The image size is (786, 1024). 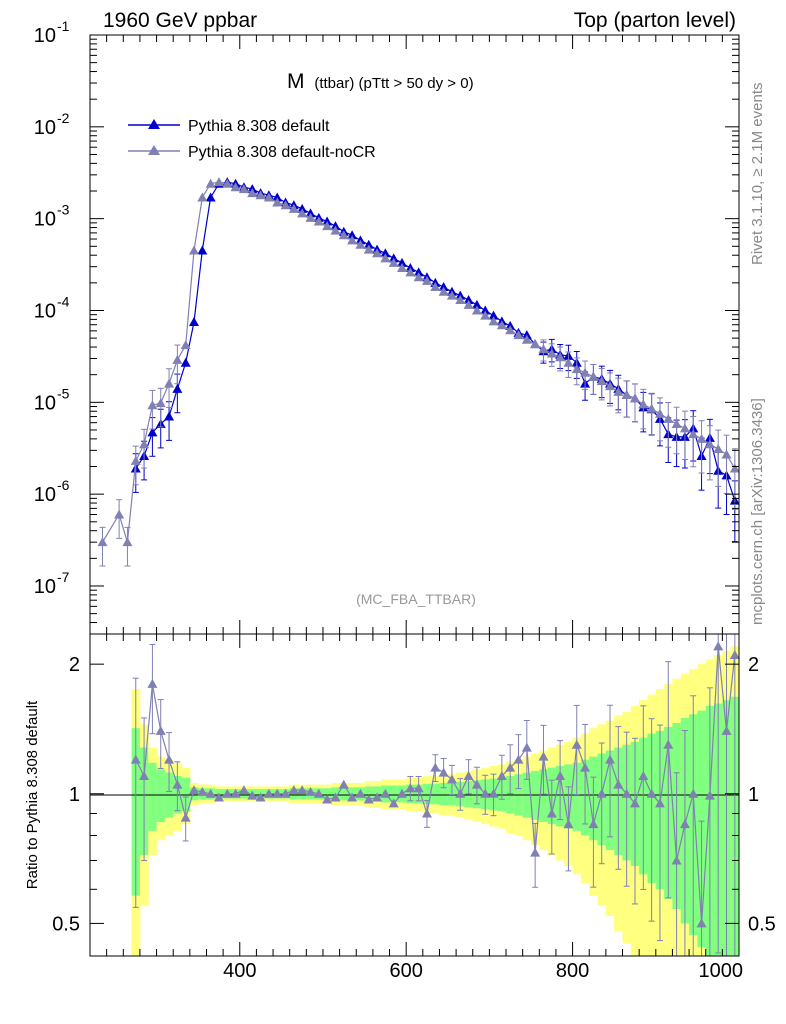 I want to click on watermark: (MC_FBA_TTBAR), so click(x=416, y=599).